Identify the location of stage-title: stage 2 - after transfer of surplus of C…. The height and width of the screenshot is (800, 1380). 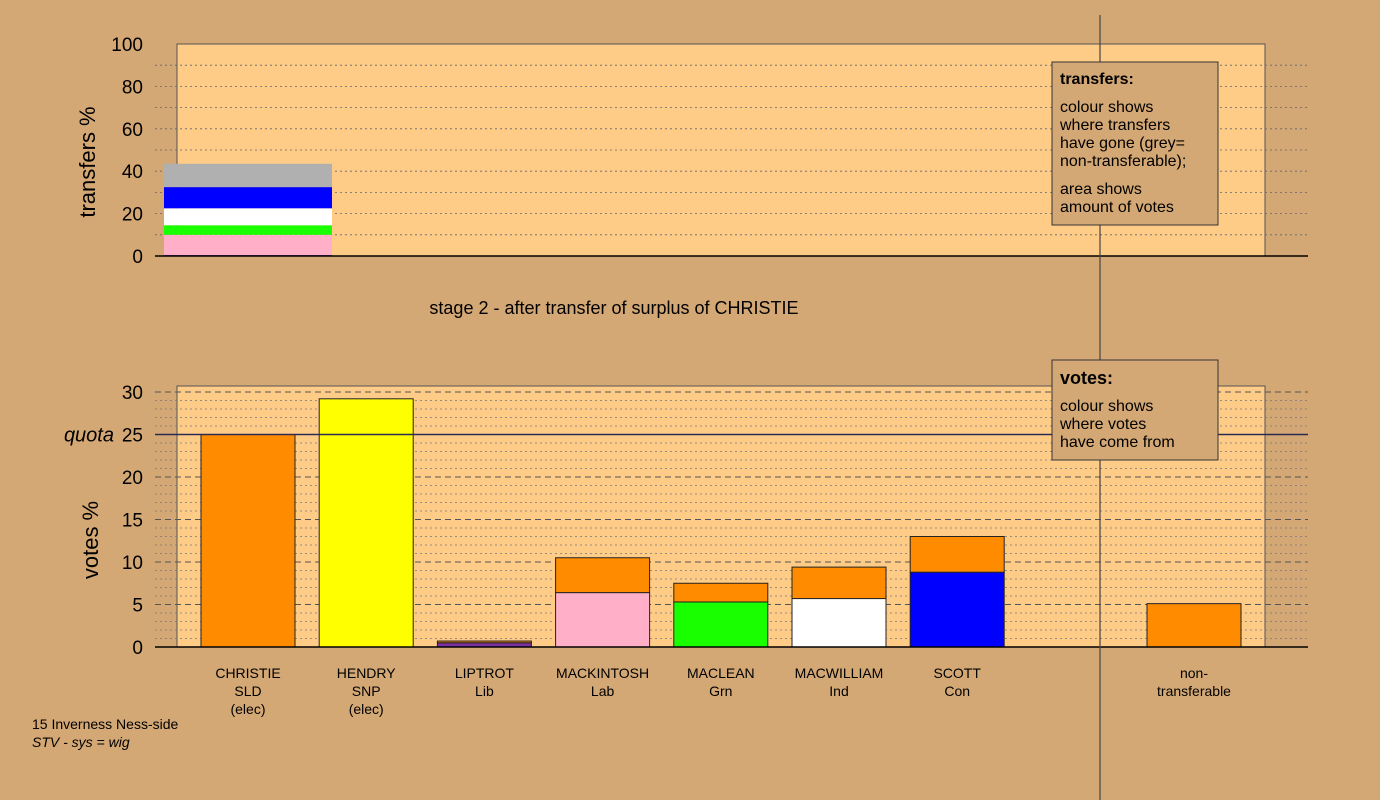
(613, 308).